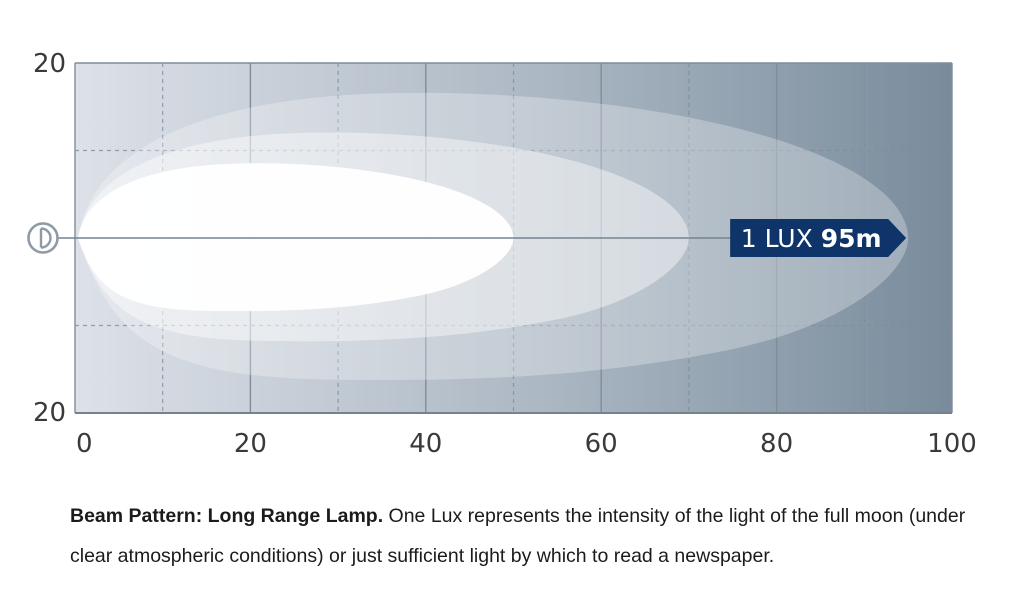  What do you see at coordinates (601, 444) in the screenshot?
I see `x-tick-60: 60` at bounding box center [601, 444].